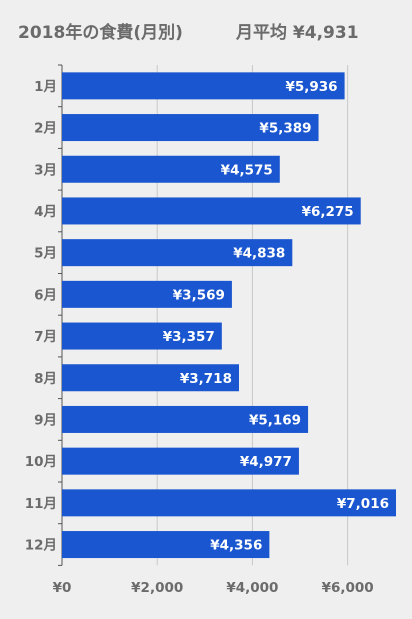 This screenshot has width=412, height=619. I want to click on bar-value-label: ¥3,718, so click(206, 379).